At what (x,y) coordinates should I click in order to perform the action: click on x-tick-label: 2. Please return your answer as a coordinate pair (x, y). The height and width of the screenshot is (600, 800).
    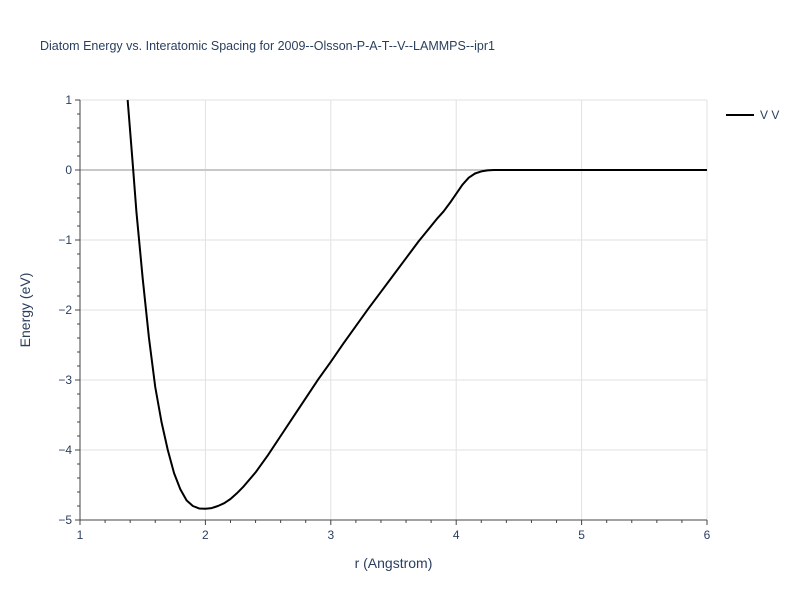
    Looking at the image, I should click on (205, 535).